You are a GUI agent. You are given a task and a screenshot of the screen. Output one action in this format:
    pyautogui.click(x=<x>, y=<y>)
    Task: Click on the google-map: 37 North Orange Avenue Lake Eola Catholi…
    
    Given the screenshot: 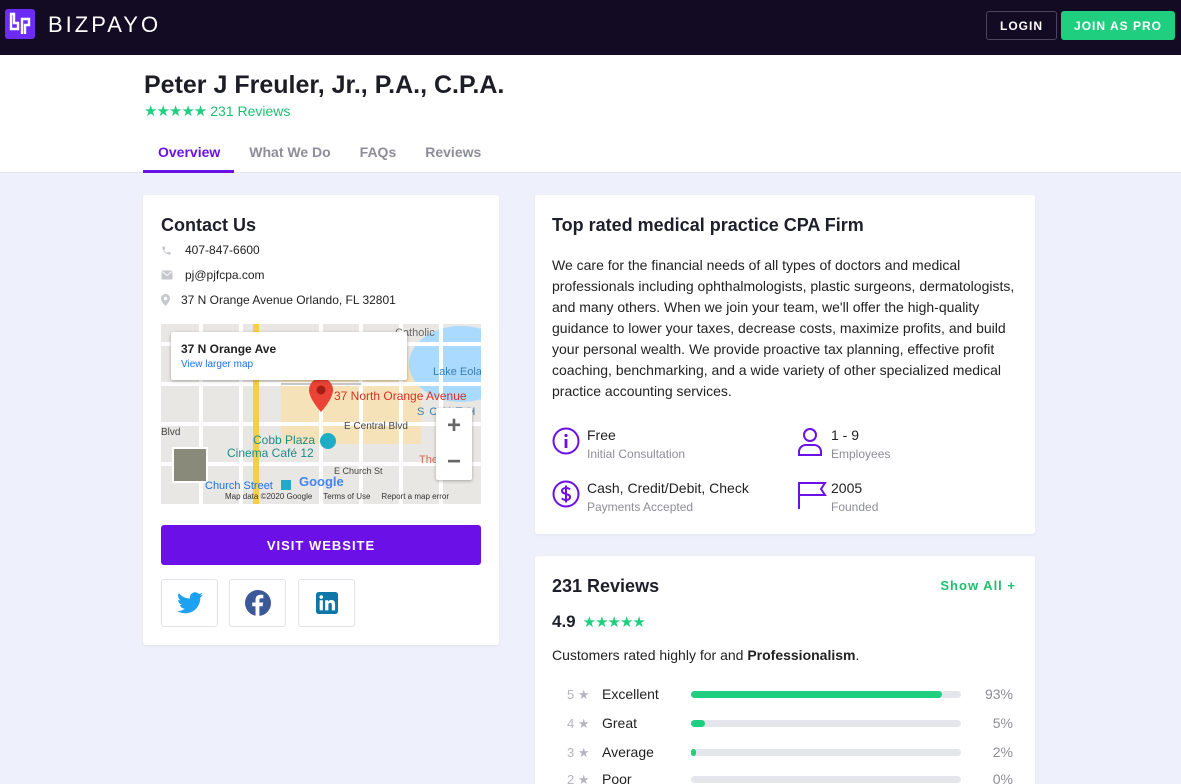 What is the action you would take?
    pyautogui.click(x=321, y=414)
    